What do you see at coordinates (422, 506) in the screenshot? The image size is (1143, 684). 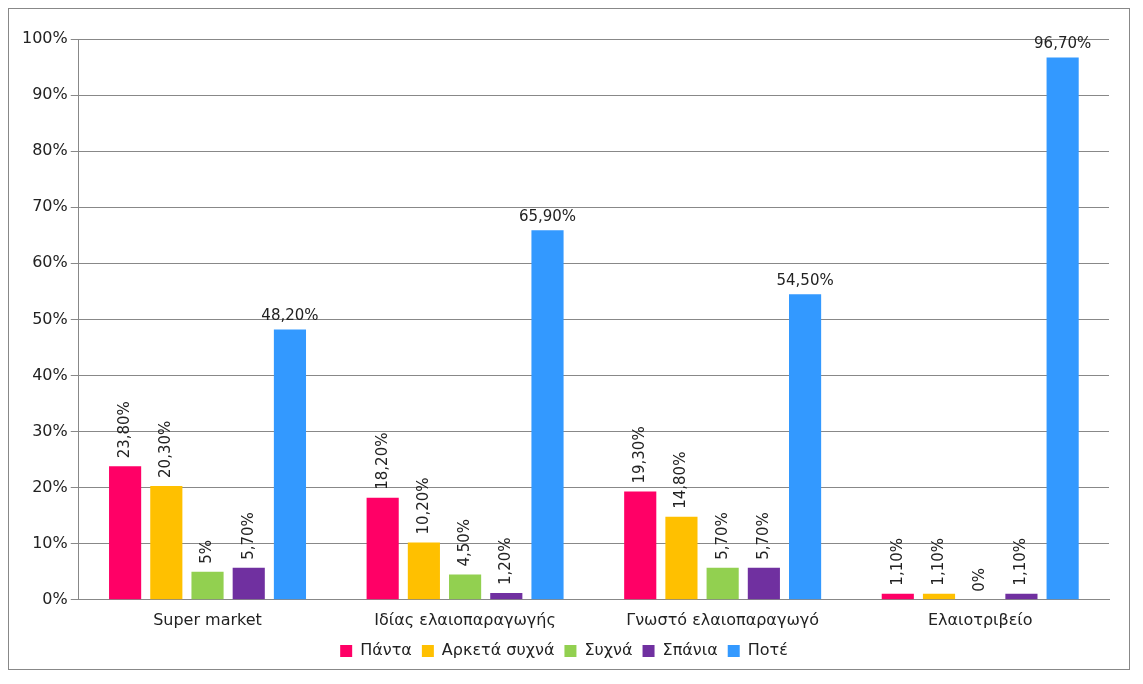 I see `data-label: 10,20%` at bounding box center [422, 506].